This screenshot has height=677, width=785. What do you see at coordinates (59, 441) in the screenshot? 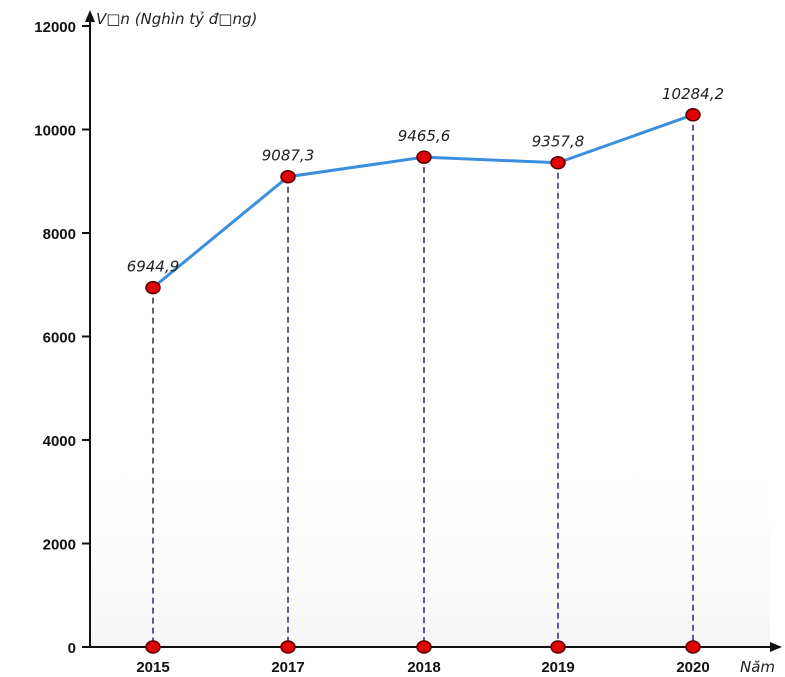
I see `y-tick-label: 4000` at bounding box center [59, 441].